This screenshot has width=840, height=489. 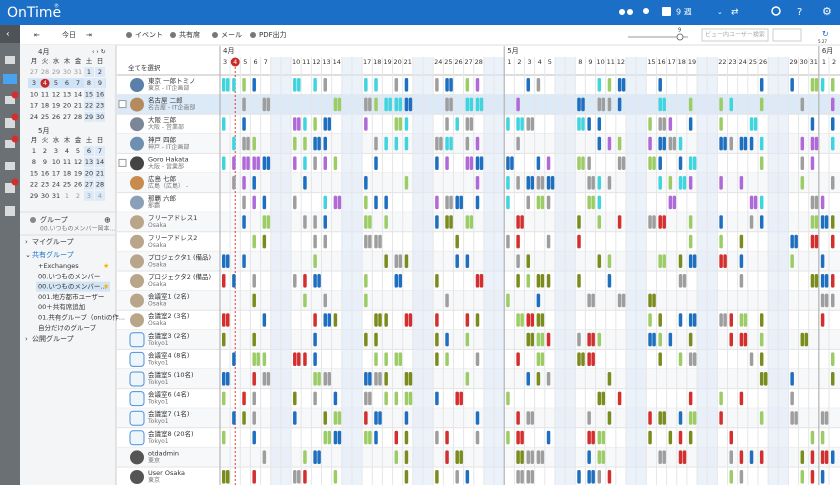 What do you see at coordinates (337, 62) in the screenshot?
I see `day-label: 14` at bounding box center [337, 62].